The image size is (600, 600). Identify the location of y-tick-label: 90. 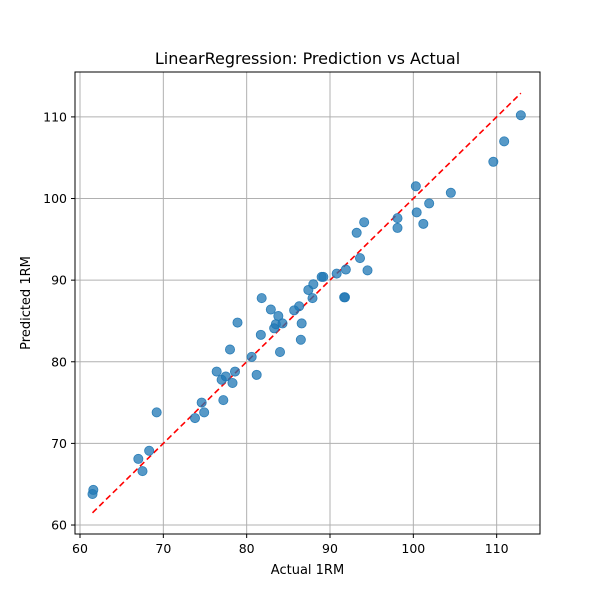
(59, 280).